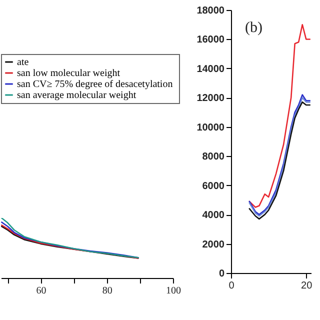 The height and width of the screenshot is (320, 320). Describe the element at coordinates (213, 186) in the screenshot. I see `y-tick-label: 6000` at that location.